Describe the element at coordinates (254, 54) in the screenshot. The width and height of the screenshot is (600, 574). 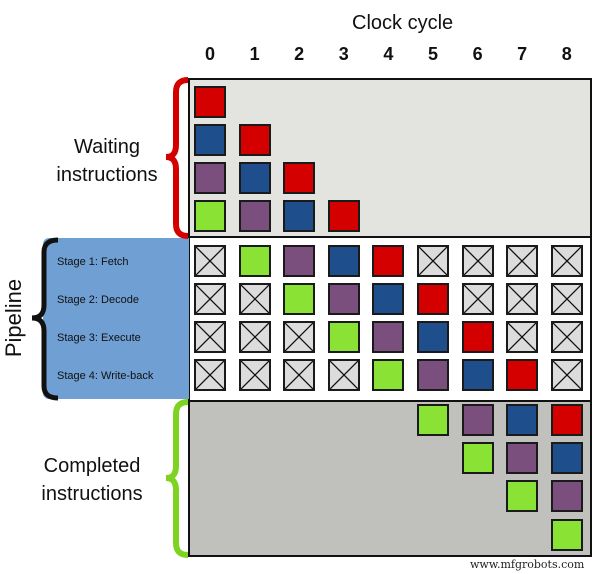
I see `cycle-number: 1` at that location.